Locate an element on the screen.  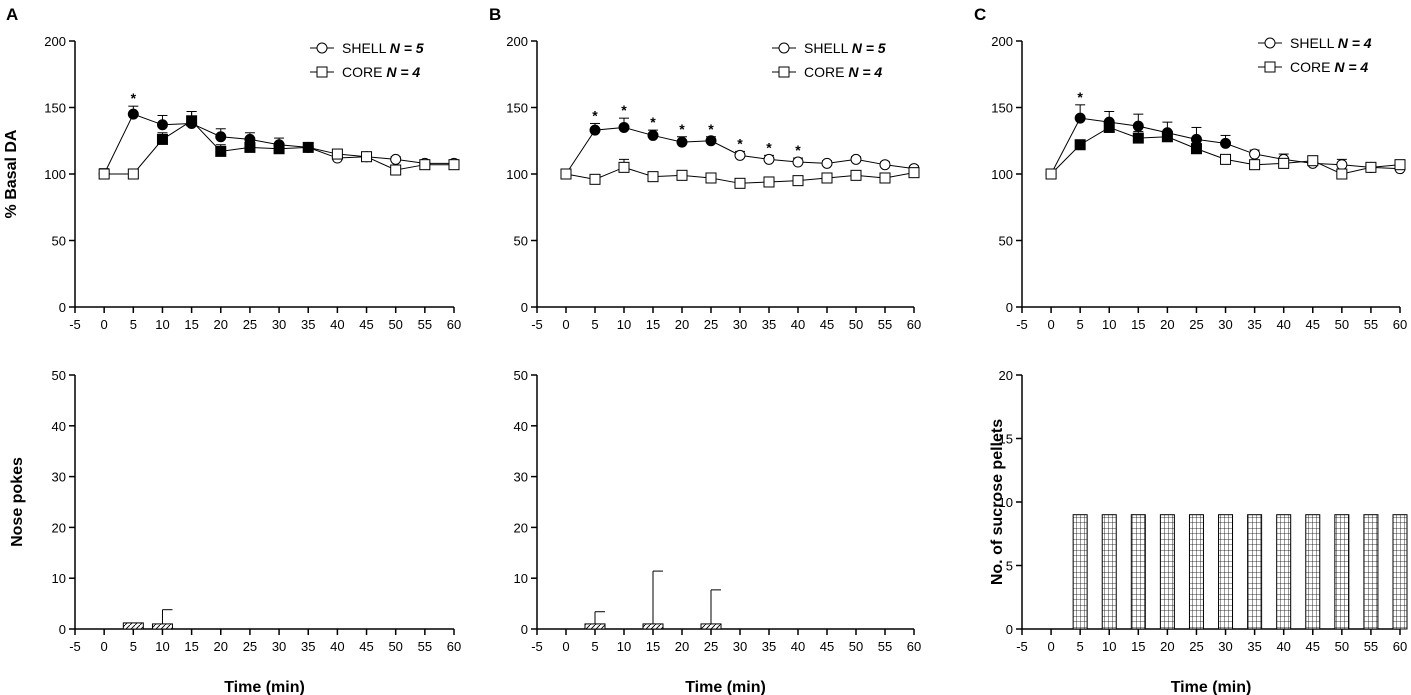
legend-series-name: CORE is located at coordinates (1312, 67).